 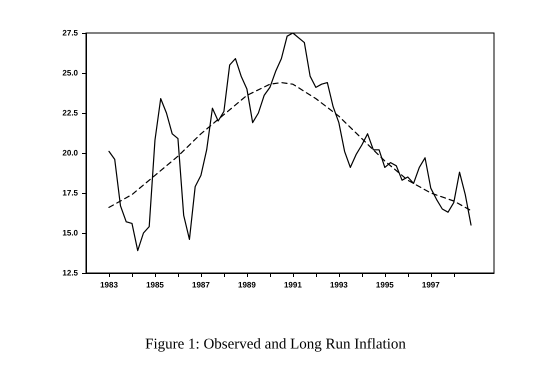 What do you see at coordinates (70, 113) in the screenshot?
I see `y-tick-label: 22.5` at bounding box center [70, 113].